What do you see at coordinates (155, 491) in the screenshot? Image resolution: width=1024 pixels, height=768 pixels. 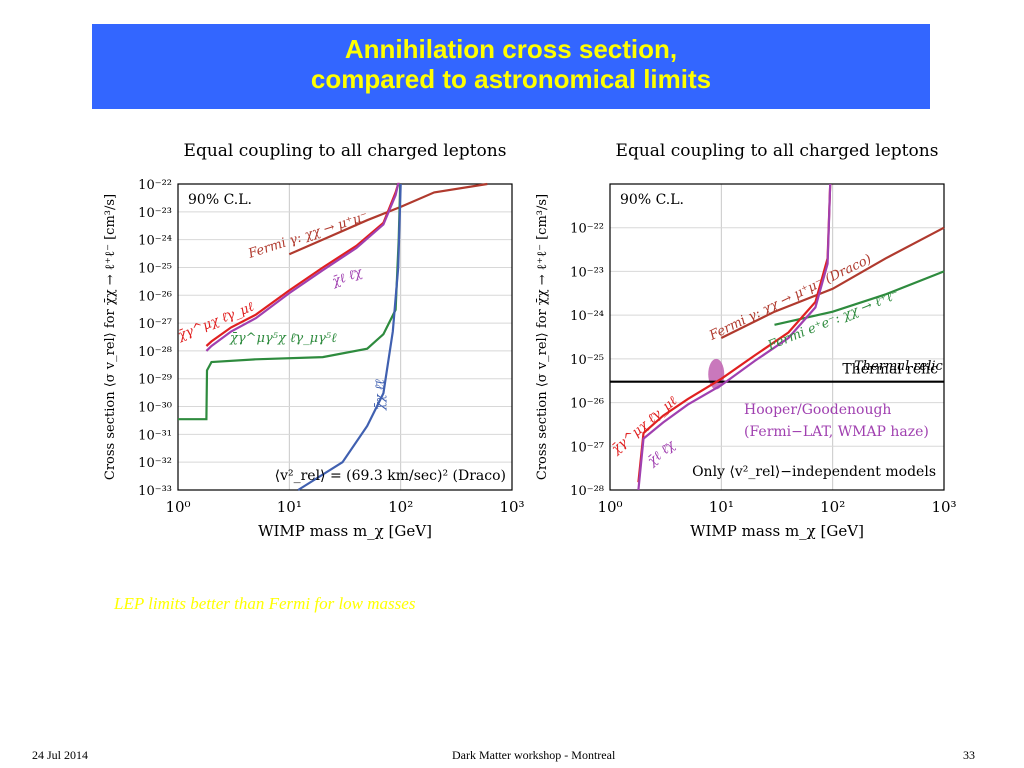 I see `y-tick-label: 10⁻³³` at bounding box center [155, 491].